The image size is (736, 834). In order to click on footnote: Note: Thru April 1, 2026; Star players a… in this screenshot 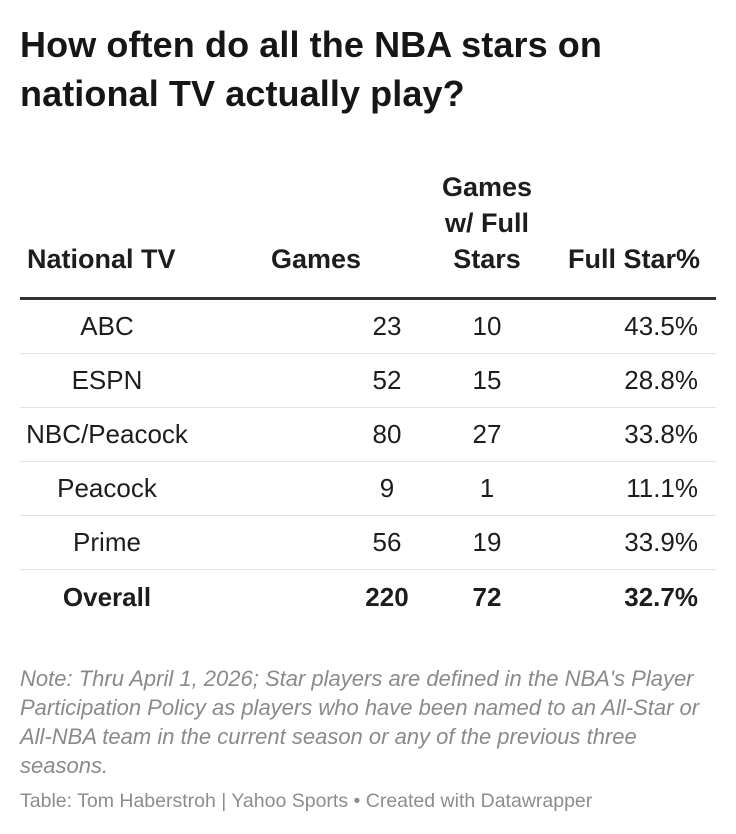, I will do `click(360, 722)`.